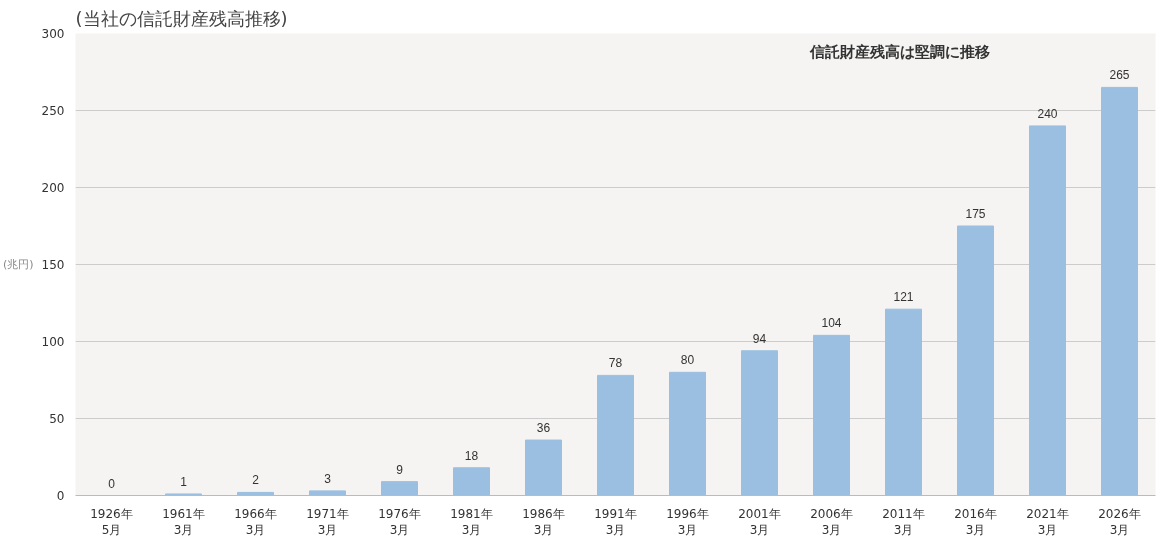  What do you see at coordinates (399, 522) in the screenshot?
I see `x-tick-label: 1976年 3月` at bounding box center [399, 522].